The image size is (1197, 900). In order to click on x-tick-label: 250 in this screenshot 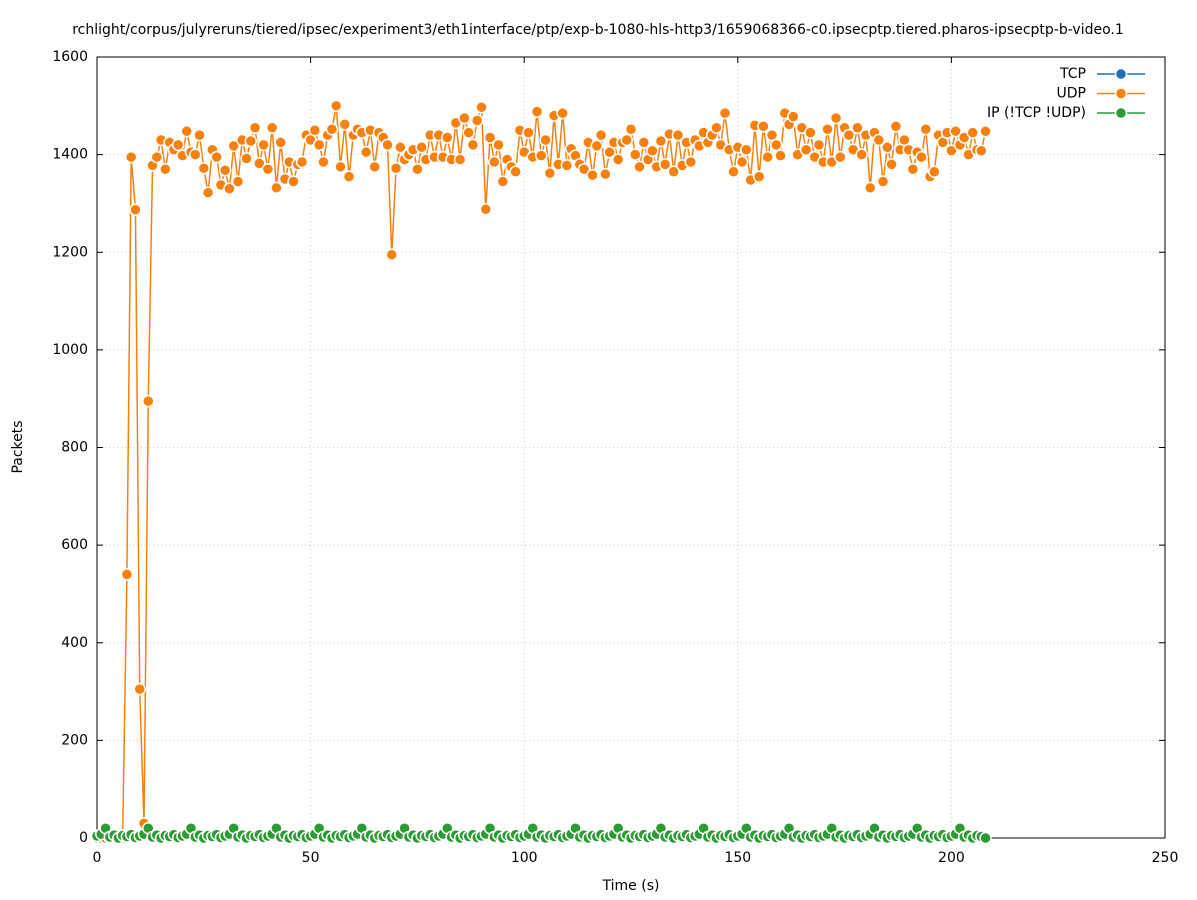, I will do `click(1165, 858)`.